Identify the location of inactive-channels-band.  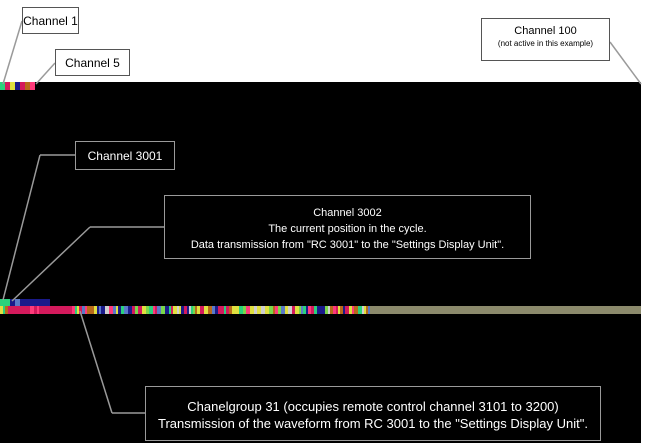
(505, 310).